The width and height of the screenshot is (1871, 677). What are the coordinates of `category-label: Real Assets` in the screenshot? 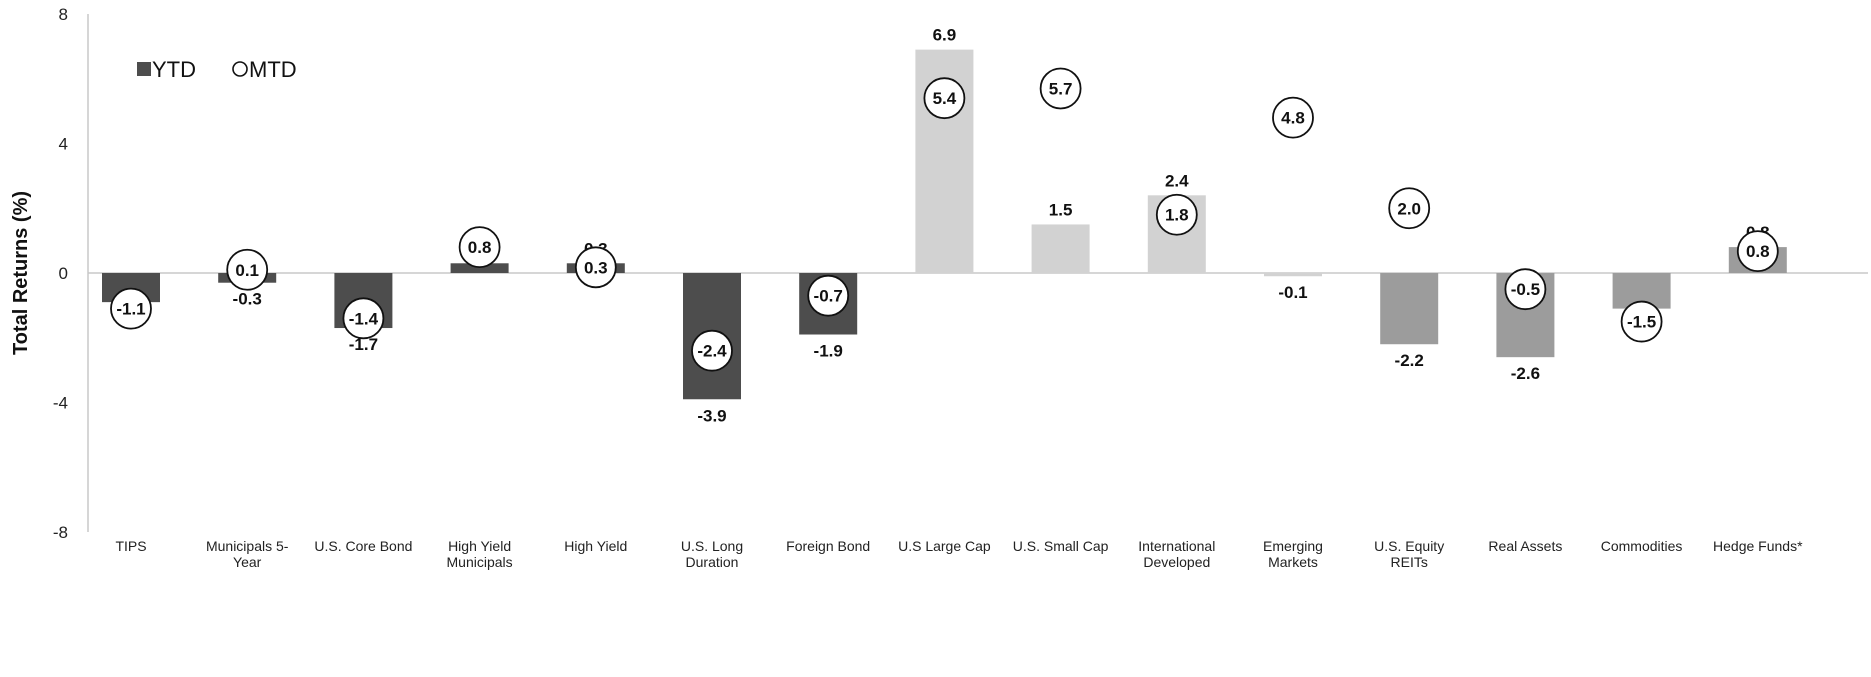 It's located at (1525, 546).